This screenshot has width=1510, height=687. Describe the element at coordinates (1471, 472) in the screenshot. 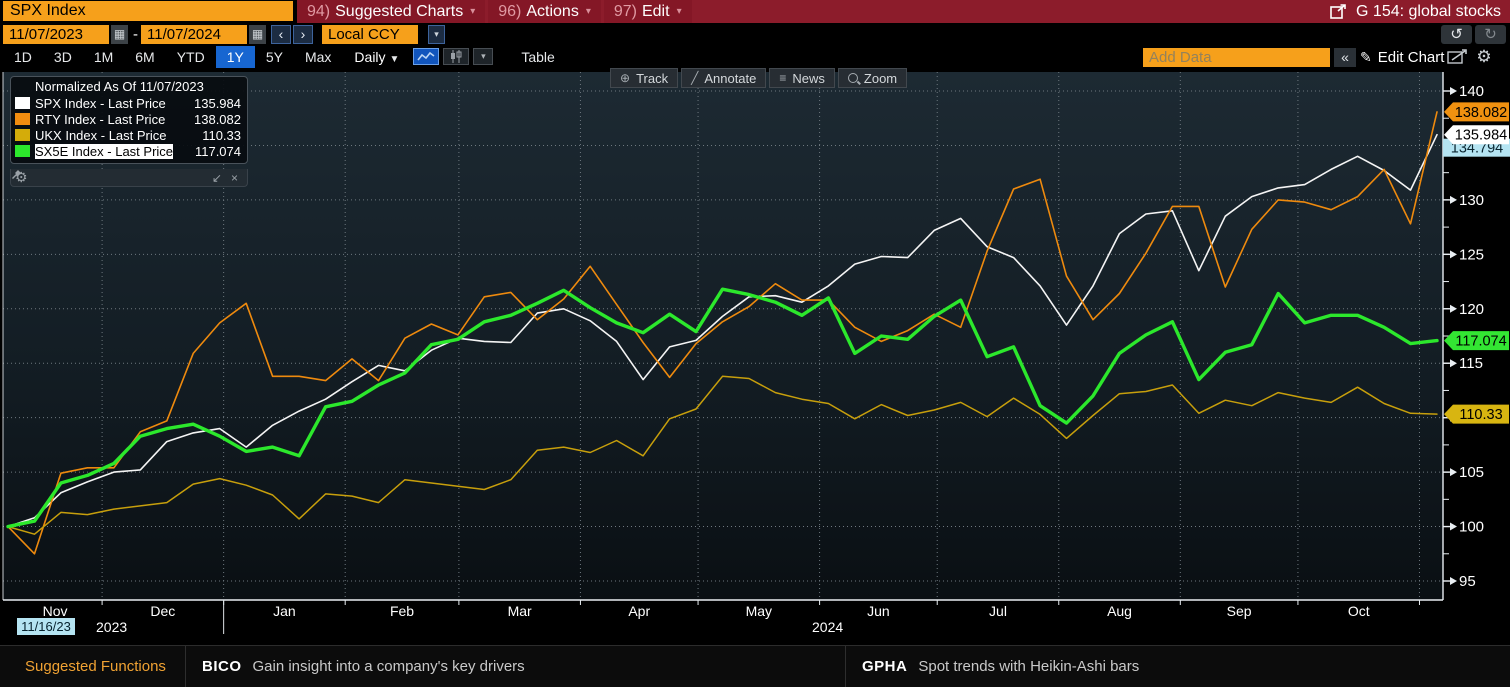

I see `svg-text: 105` at that location.